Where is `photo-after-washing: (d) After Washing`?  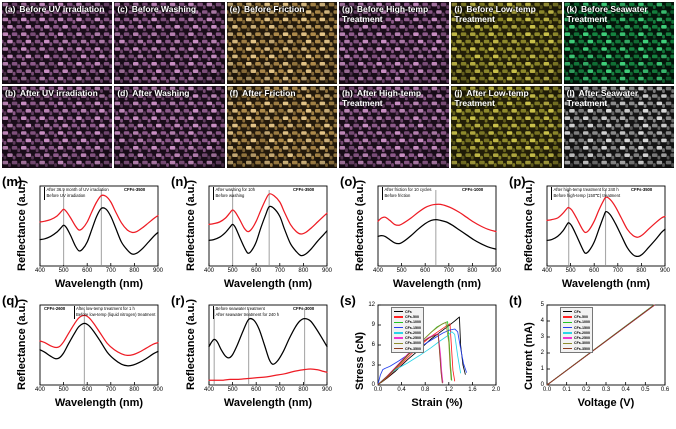
photo-after-washing: (d) After Washing is located at coordinates (169, 127).